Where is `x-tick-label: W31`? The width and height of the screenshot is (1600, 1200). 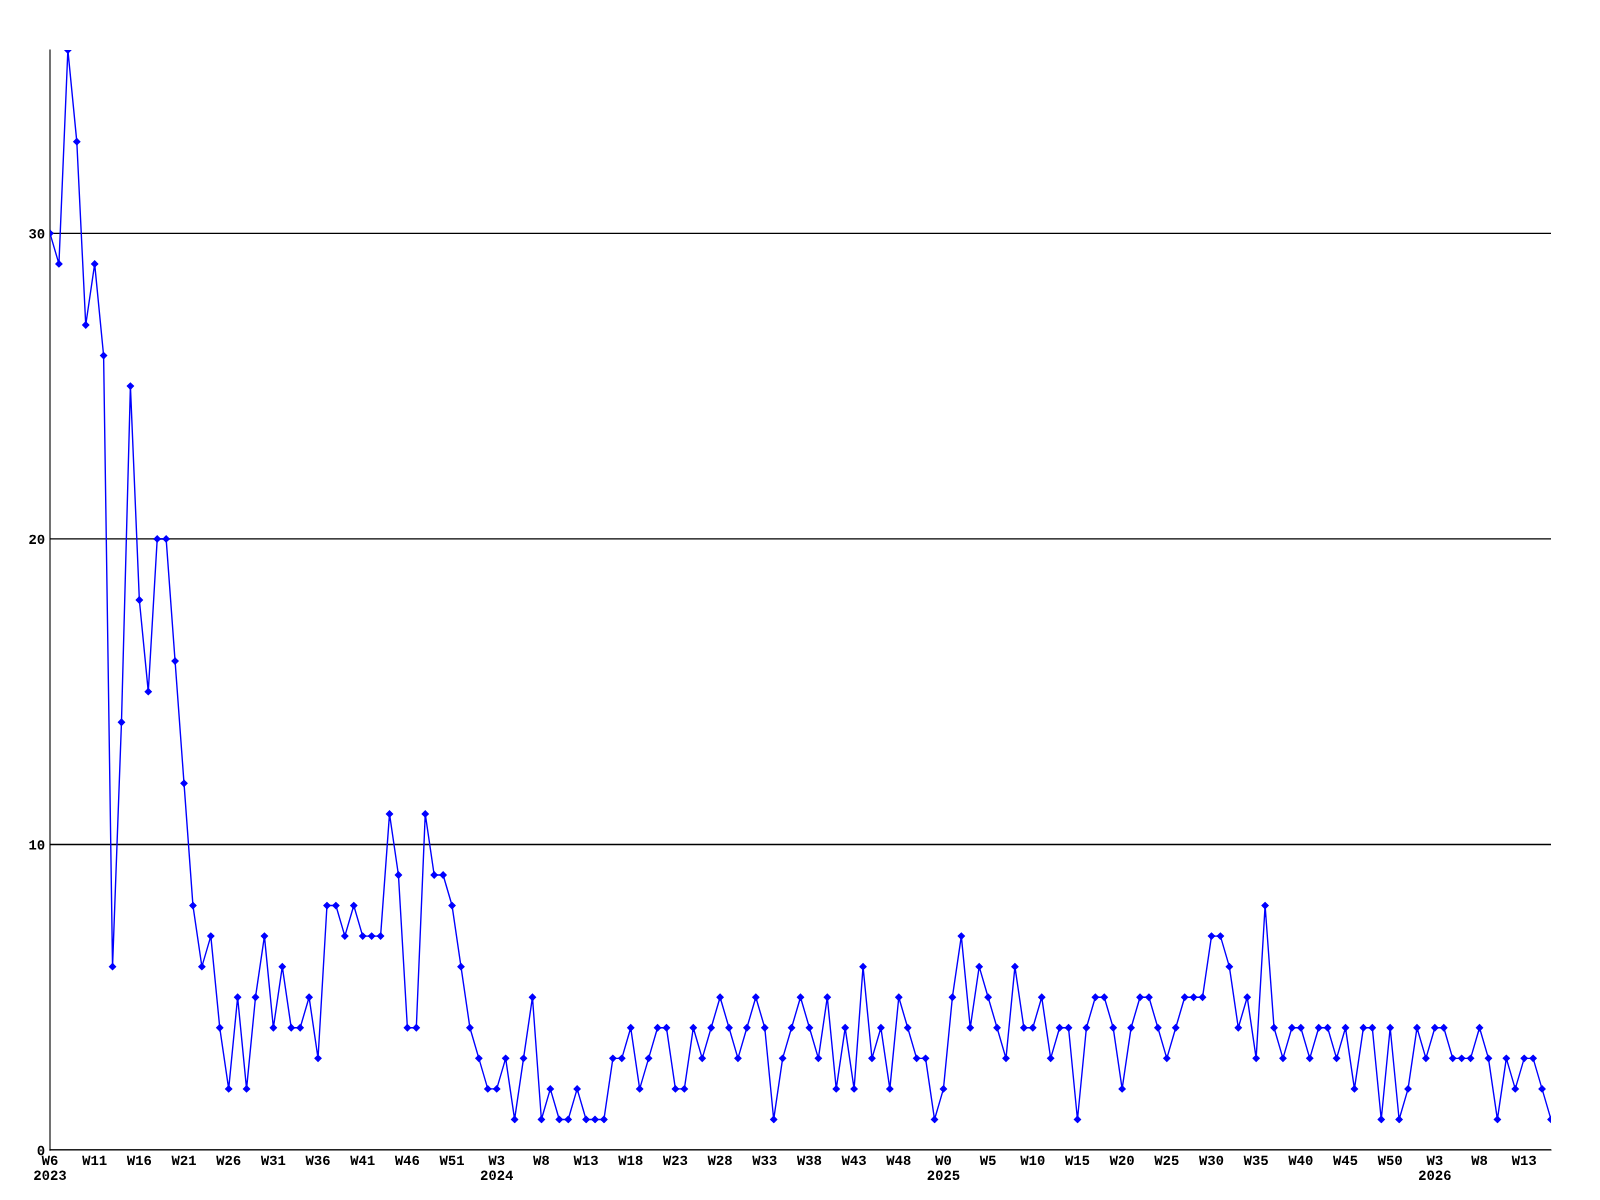
x-tick-label: W31 is located at coordinates (273, 1160).